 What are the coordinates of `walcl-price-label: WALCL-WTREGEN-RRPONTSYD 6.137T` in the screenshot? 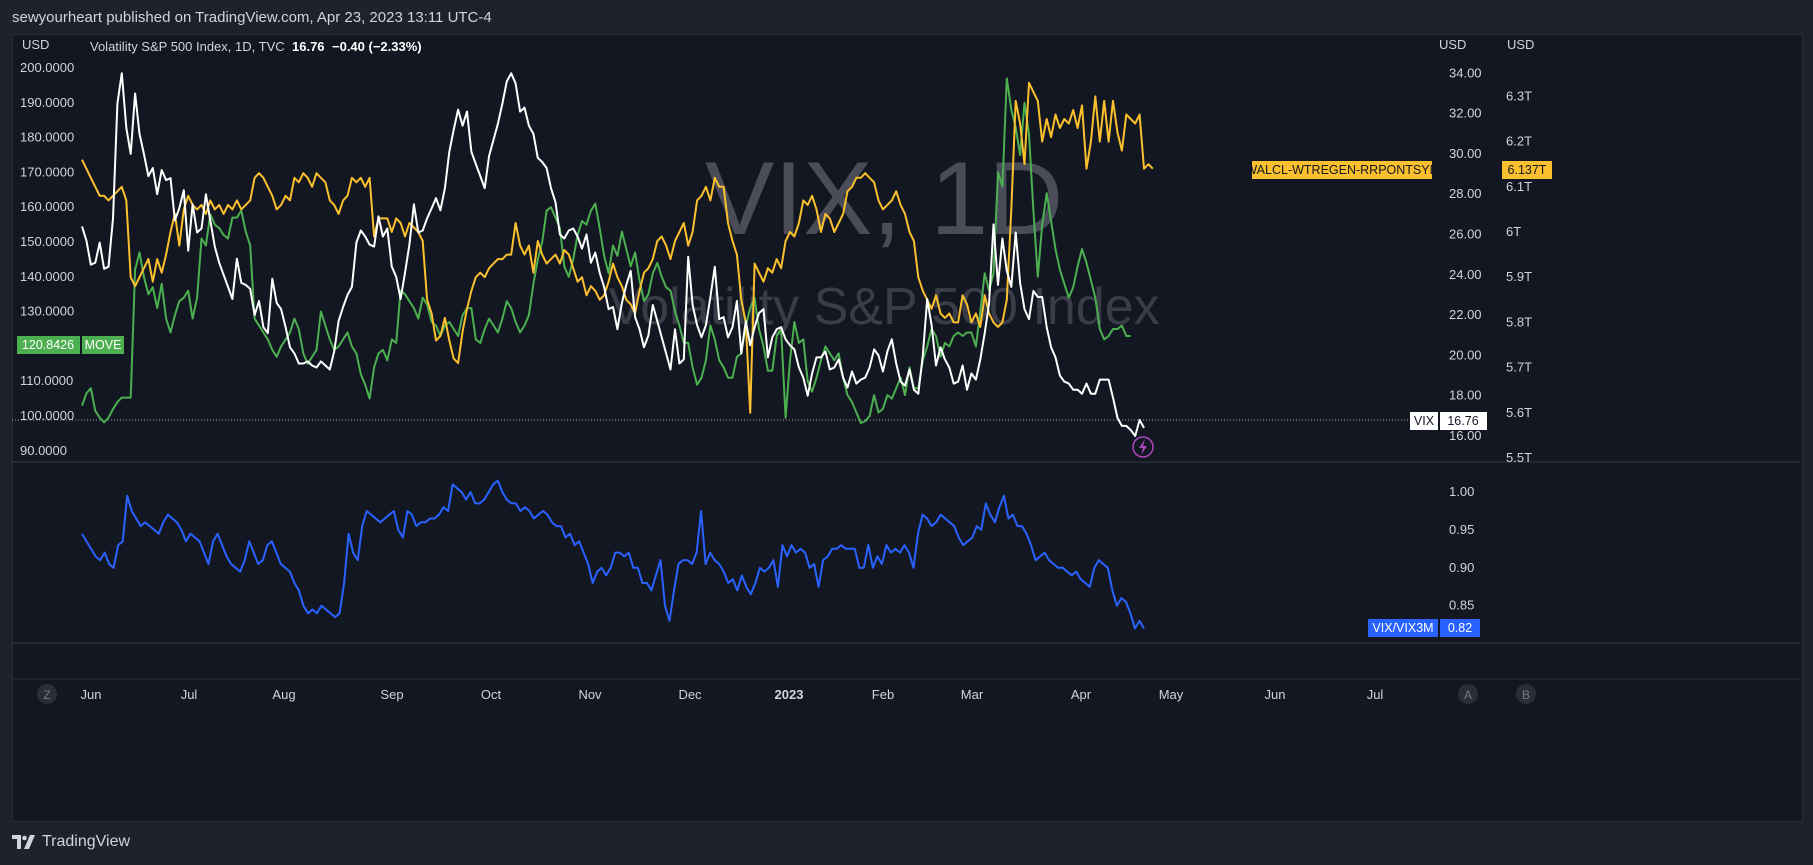 It's located at (1398, 170).